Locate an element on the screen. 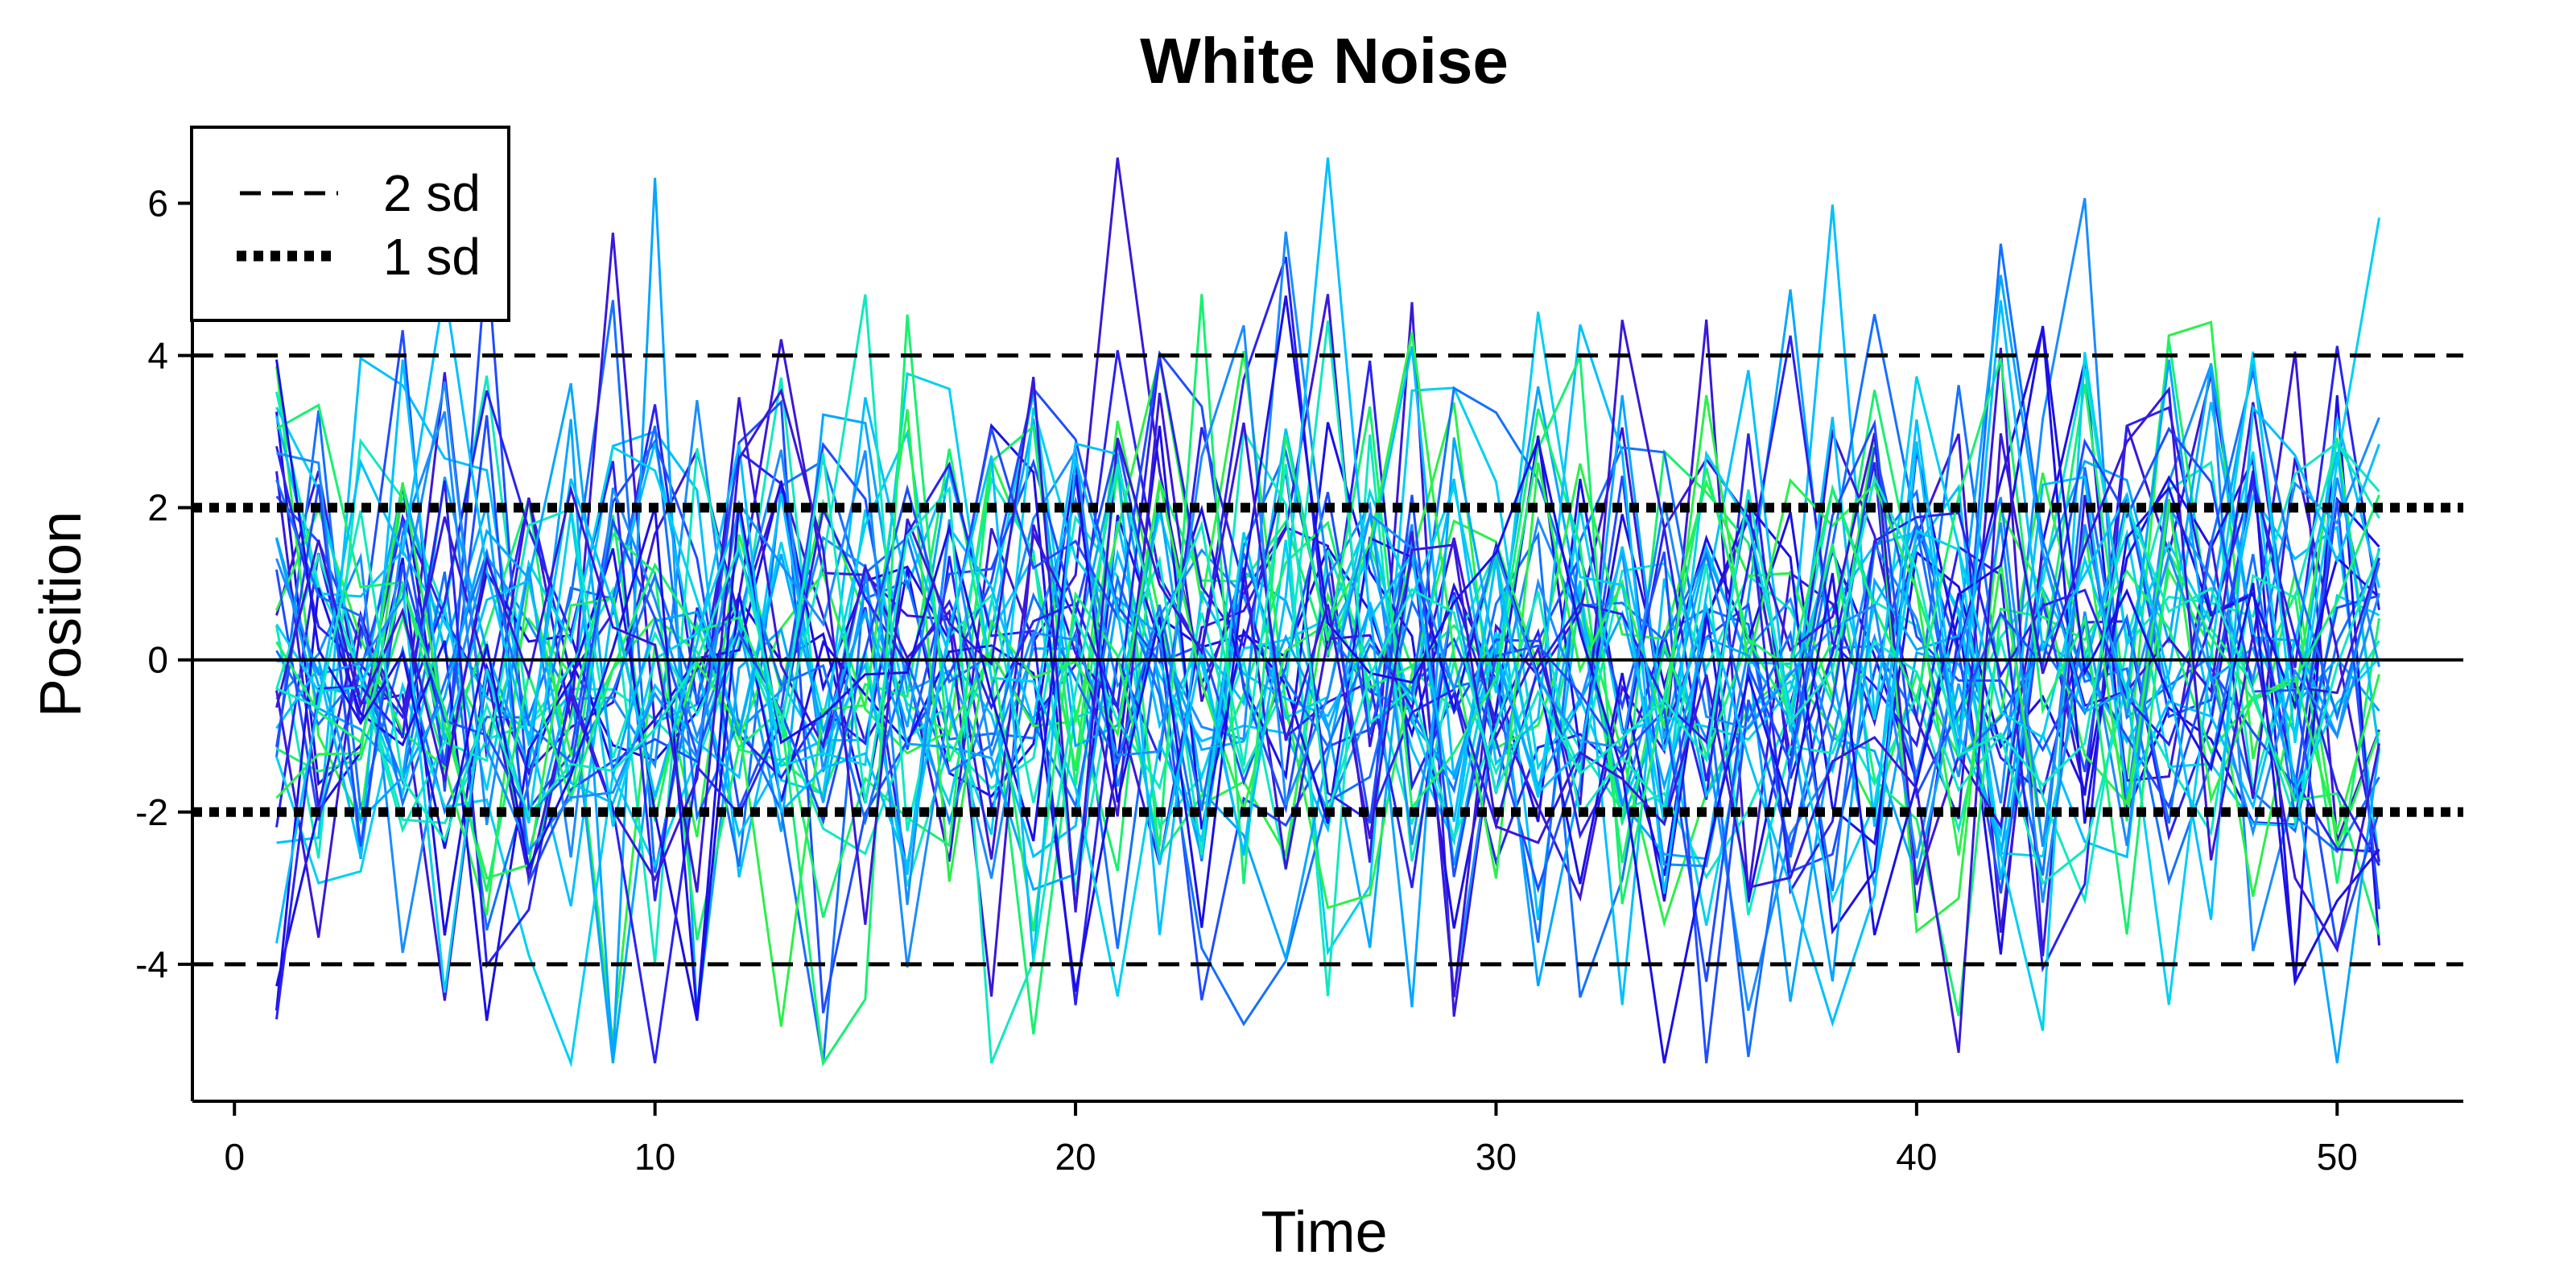  x-tick-label: 50 is located at coordinates (2337, 1157).